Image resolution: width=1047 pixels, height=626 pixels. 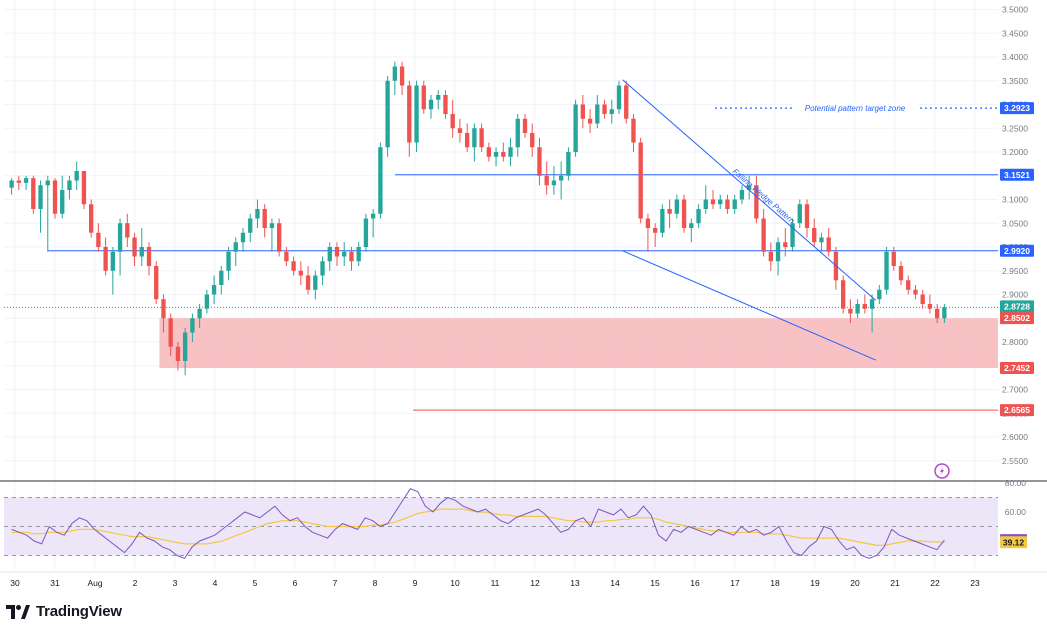 I want to click on rsi-pane, so click(x=501, y=524).